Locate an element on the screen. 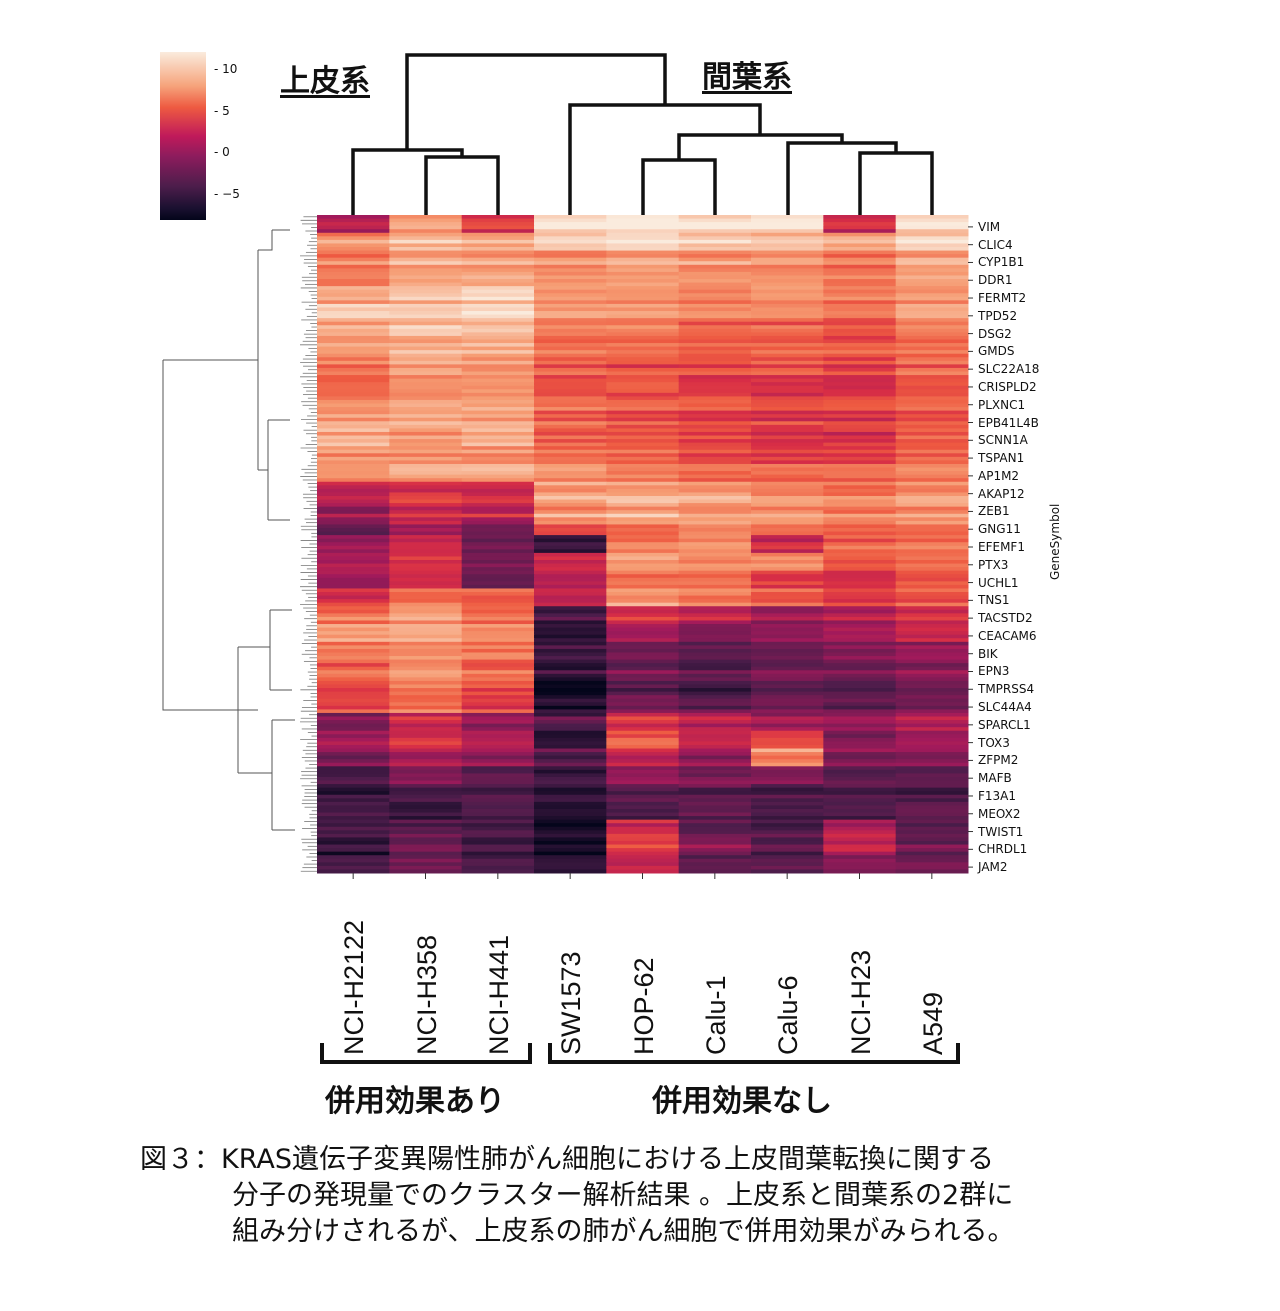  mesenchymal-group-title: 間葉系 is located at coordinates (747, 77).